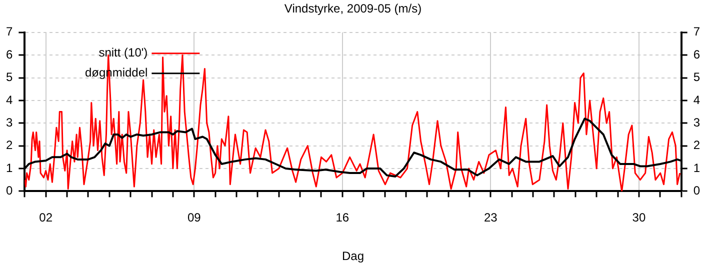  I want to click on y2-tick-label: 6, so click(696, 54).